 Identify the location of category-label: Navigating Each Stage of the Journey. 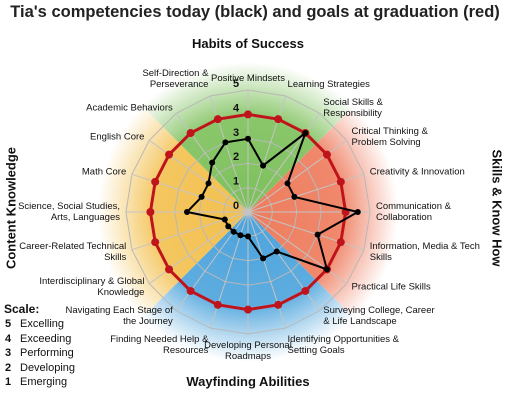
(119, 315).